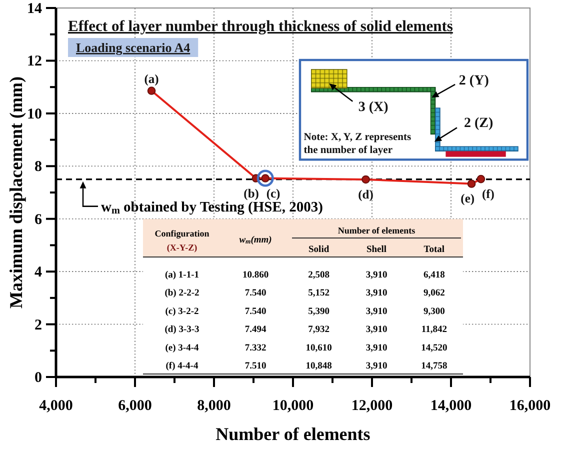 The height and width of the screenshot is (450, 564). What do you see at coordinates (182, 275) in the screenshot?
I see `category-label: (a) 1-1-1` at bounding box center [182, 275].